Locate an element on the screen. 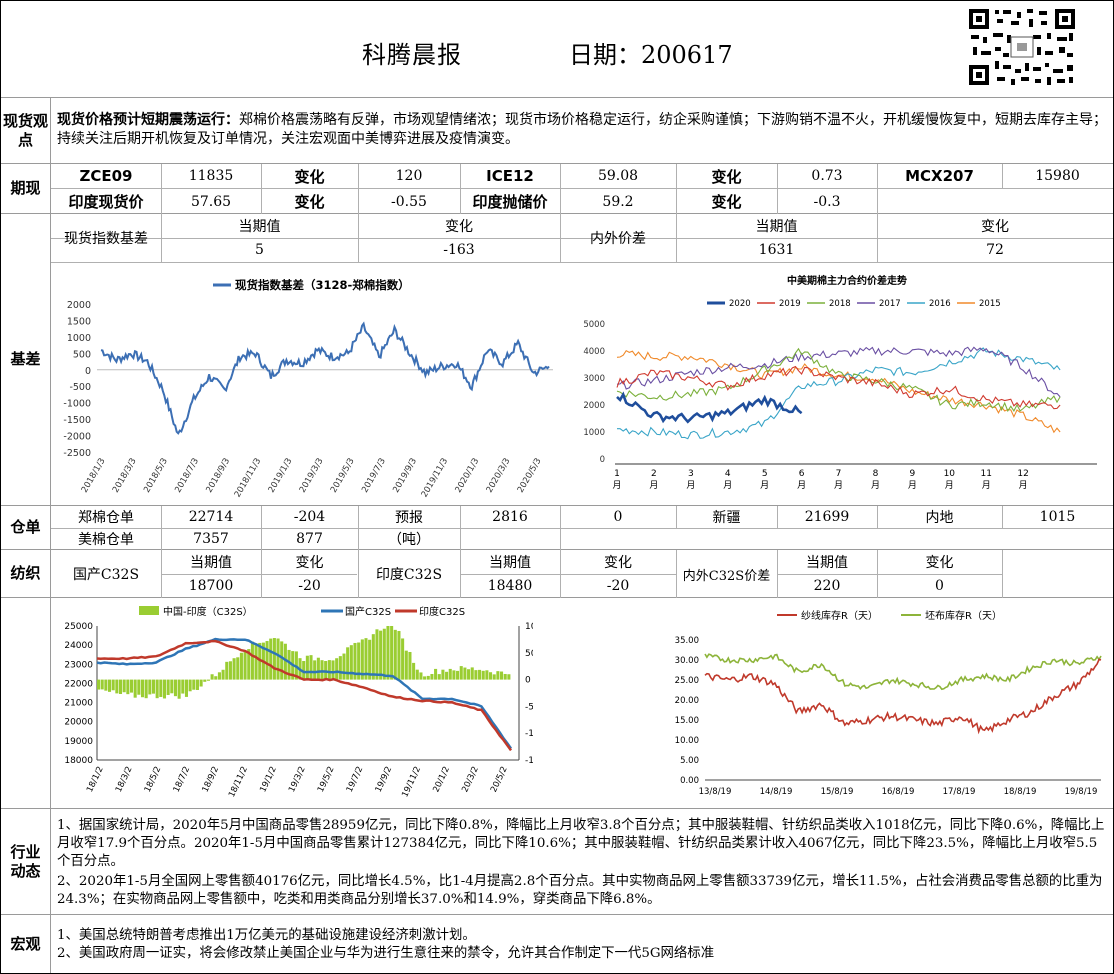 The width and height of the screenshot is (1114, 974). spread-name: 内外价差 is located at coordinates (618, 239).